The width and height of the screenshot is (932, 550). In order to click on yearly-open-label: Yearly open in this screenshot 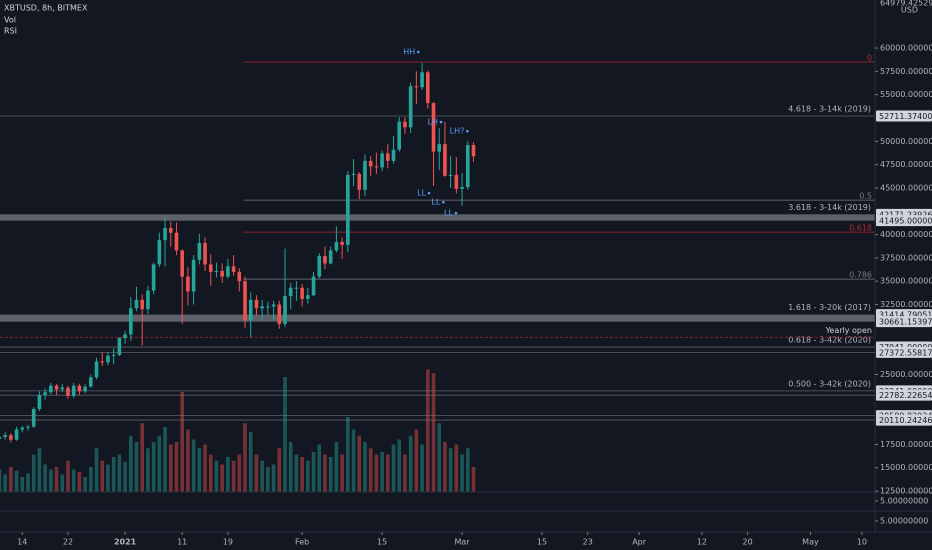, I will do `click(848, 330)`.